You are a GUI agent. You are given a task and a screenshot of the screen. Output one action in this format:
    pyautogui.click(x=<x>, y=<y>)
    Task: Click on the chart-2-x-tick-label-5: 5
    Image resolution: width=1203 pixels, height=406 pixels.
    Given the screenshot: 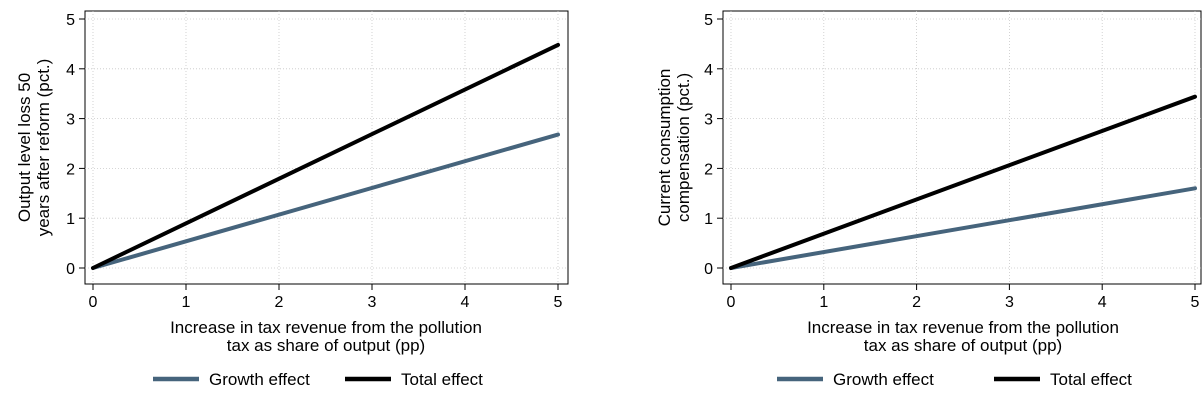 What is the action you would take?
    pyautogui.click(x=1195, y=302)
    